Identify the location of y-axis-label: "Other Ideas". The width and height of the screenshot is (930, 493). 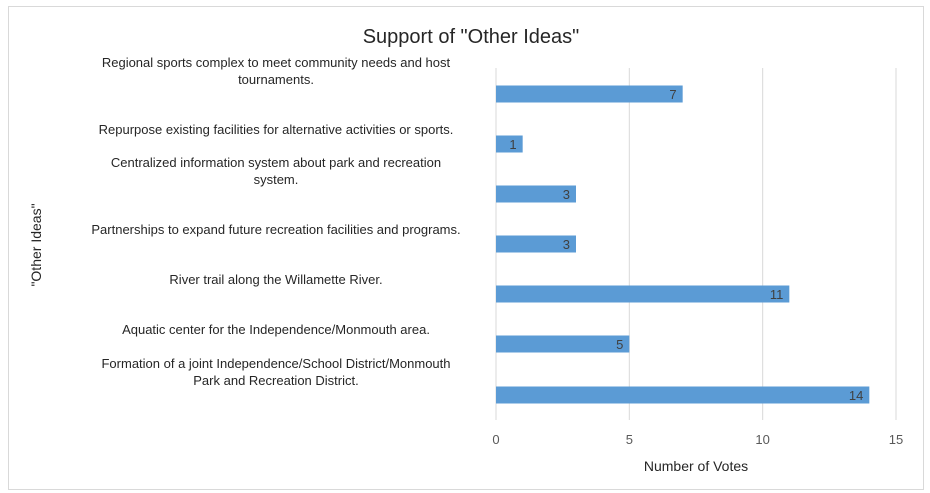
(36, 244).